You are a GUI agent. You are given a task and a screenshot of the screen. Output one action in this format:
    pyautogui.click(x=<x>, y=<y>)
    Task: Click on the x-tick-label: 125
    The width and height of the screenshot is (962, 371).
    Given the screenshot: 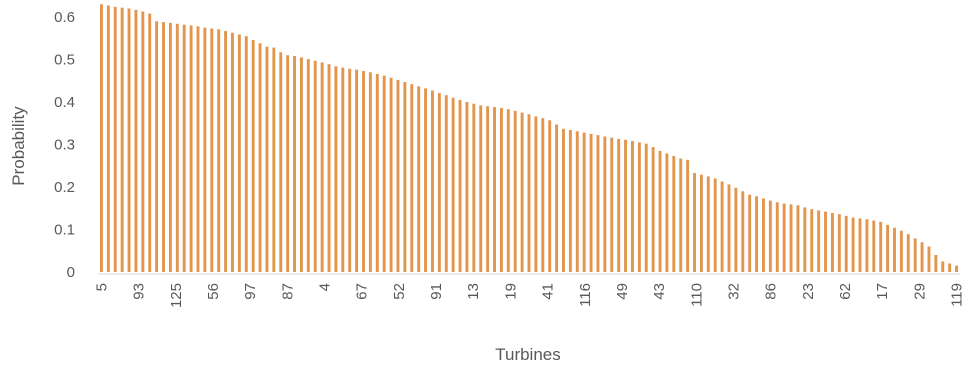 What is the action you would take?
    pyautogui.click(x=176, y=295)
    